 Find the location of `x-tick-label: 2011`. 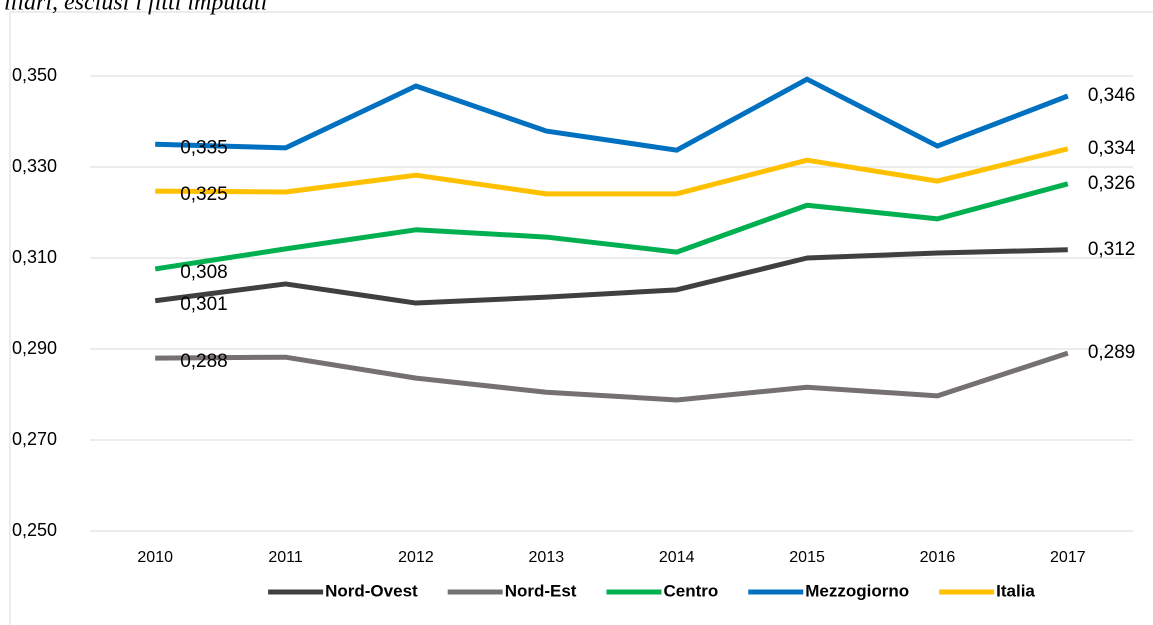

x-tick-label: 2011 is located at coordinates (285, 557).